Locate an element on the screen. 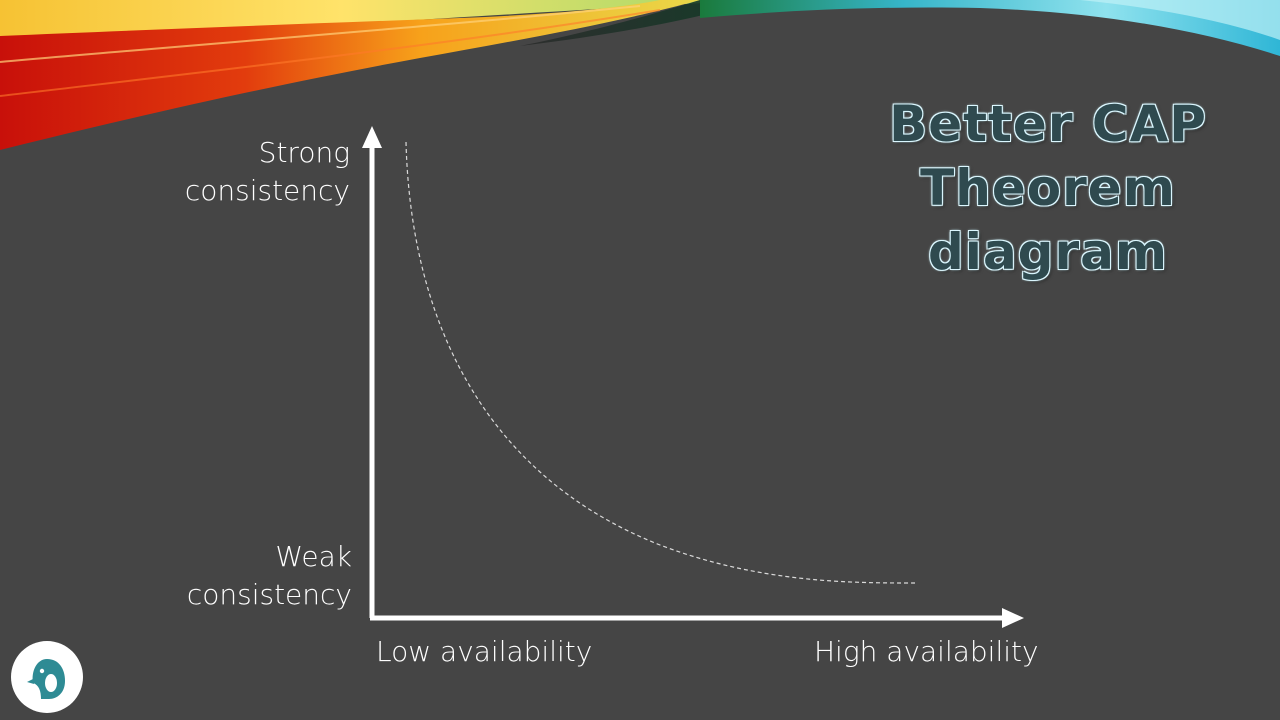 The width and height of the screenshot is (1280, 720). title-line-2: Theorem is located at coordinates (1048, 188).